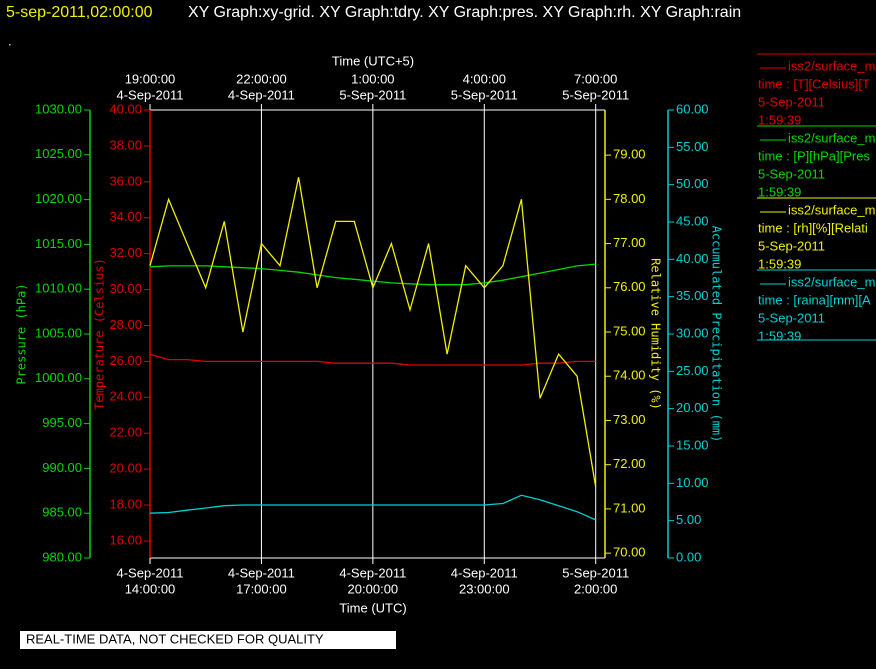 The width and height of the screenshot is (876, 669). What do you see at coordinates (717, 334) in the screenshot?
I see `y-axis-label: Accumulated Precipitation (mm)` at bounding box center [717, 334].